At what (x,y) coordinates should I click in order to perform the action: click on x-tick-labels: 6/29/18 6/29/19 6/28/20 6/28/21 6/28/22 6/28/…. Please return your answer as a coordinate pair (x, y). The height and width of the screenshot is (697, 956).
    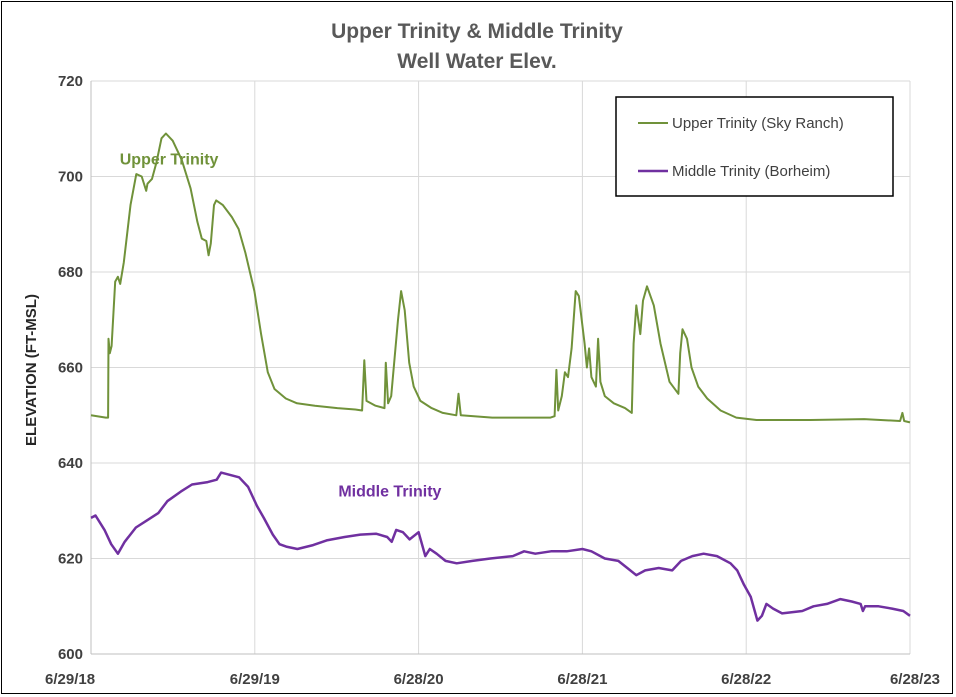
    Looking at the image, I should click on (492, 679).